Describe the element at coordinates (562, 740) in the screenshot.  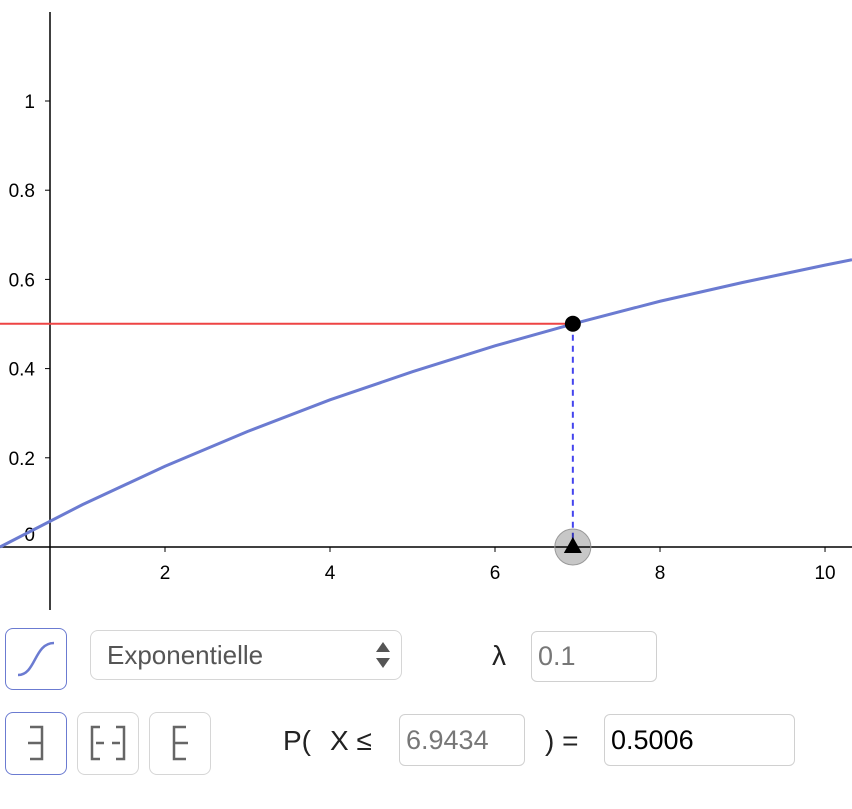
I see `close-eq: ) =` at that location.